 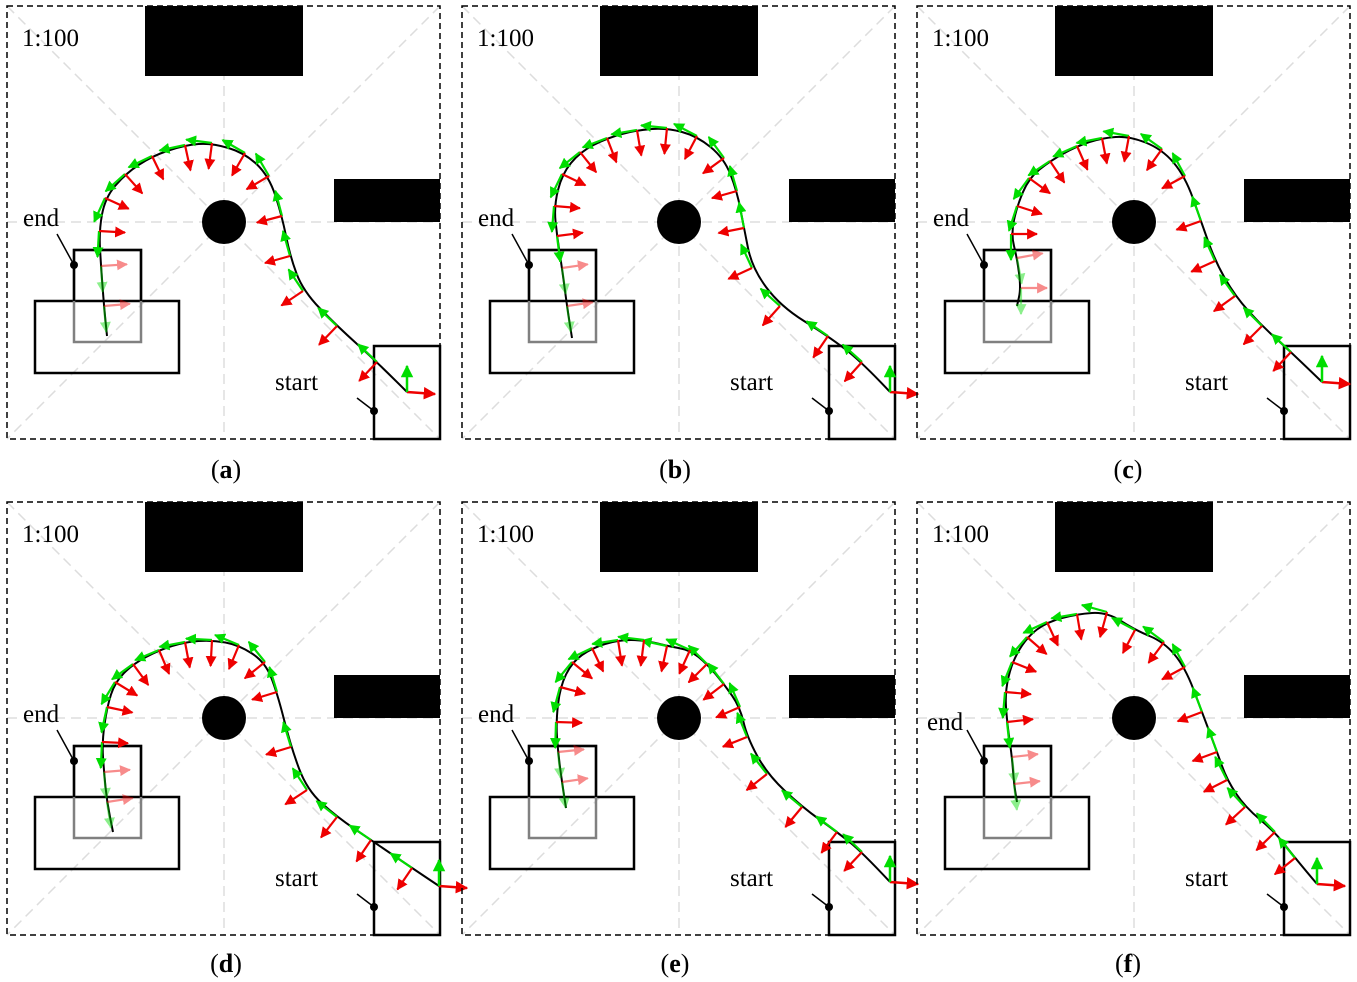 What do you see at coordinates (520, 249) in the screenshot?
I see `end-leader` at bounding box center [520, 249].